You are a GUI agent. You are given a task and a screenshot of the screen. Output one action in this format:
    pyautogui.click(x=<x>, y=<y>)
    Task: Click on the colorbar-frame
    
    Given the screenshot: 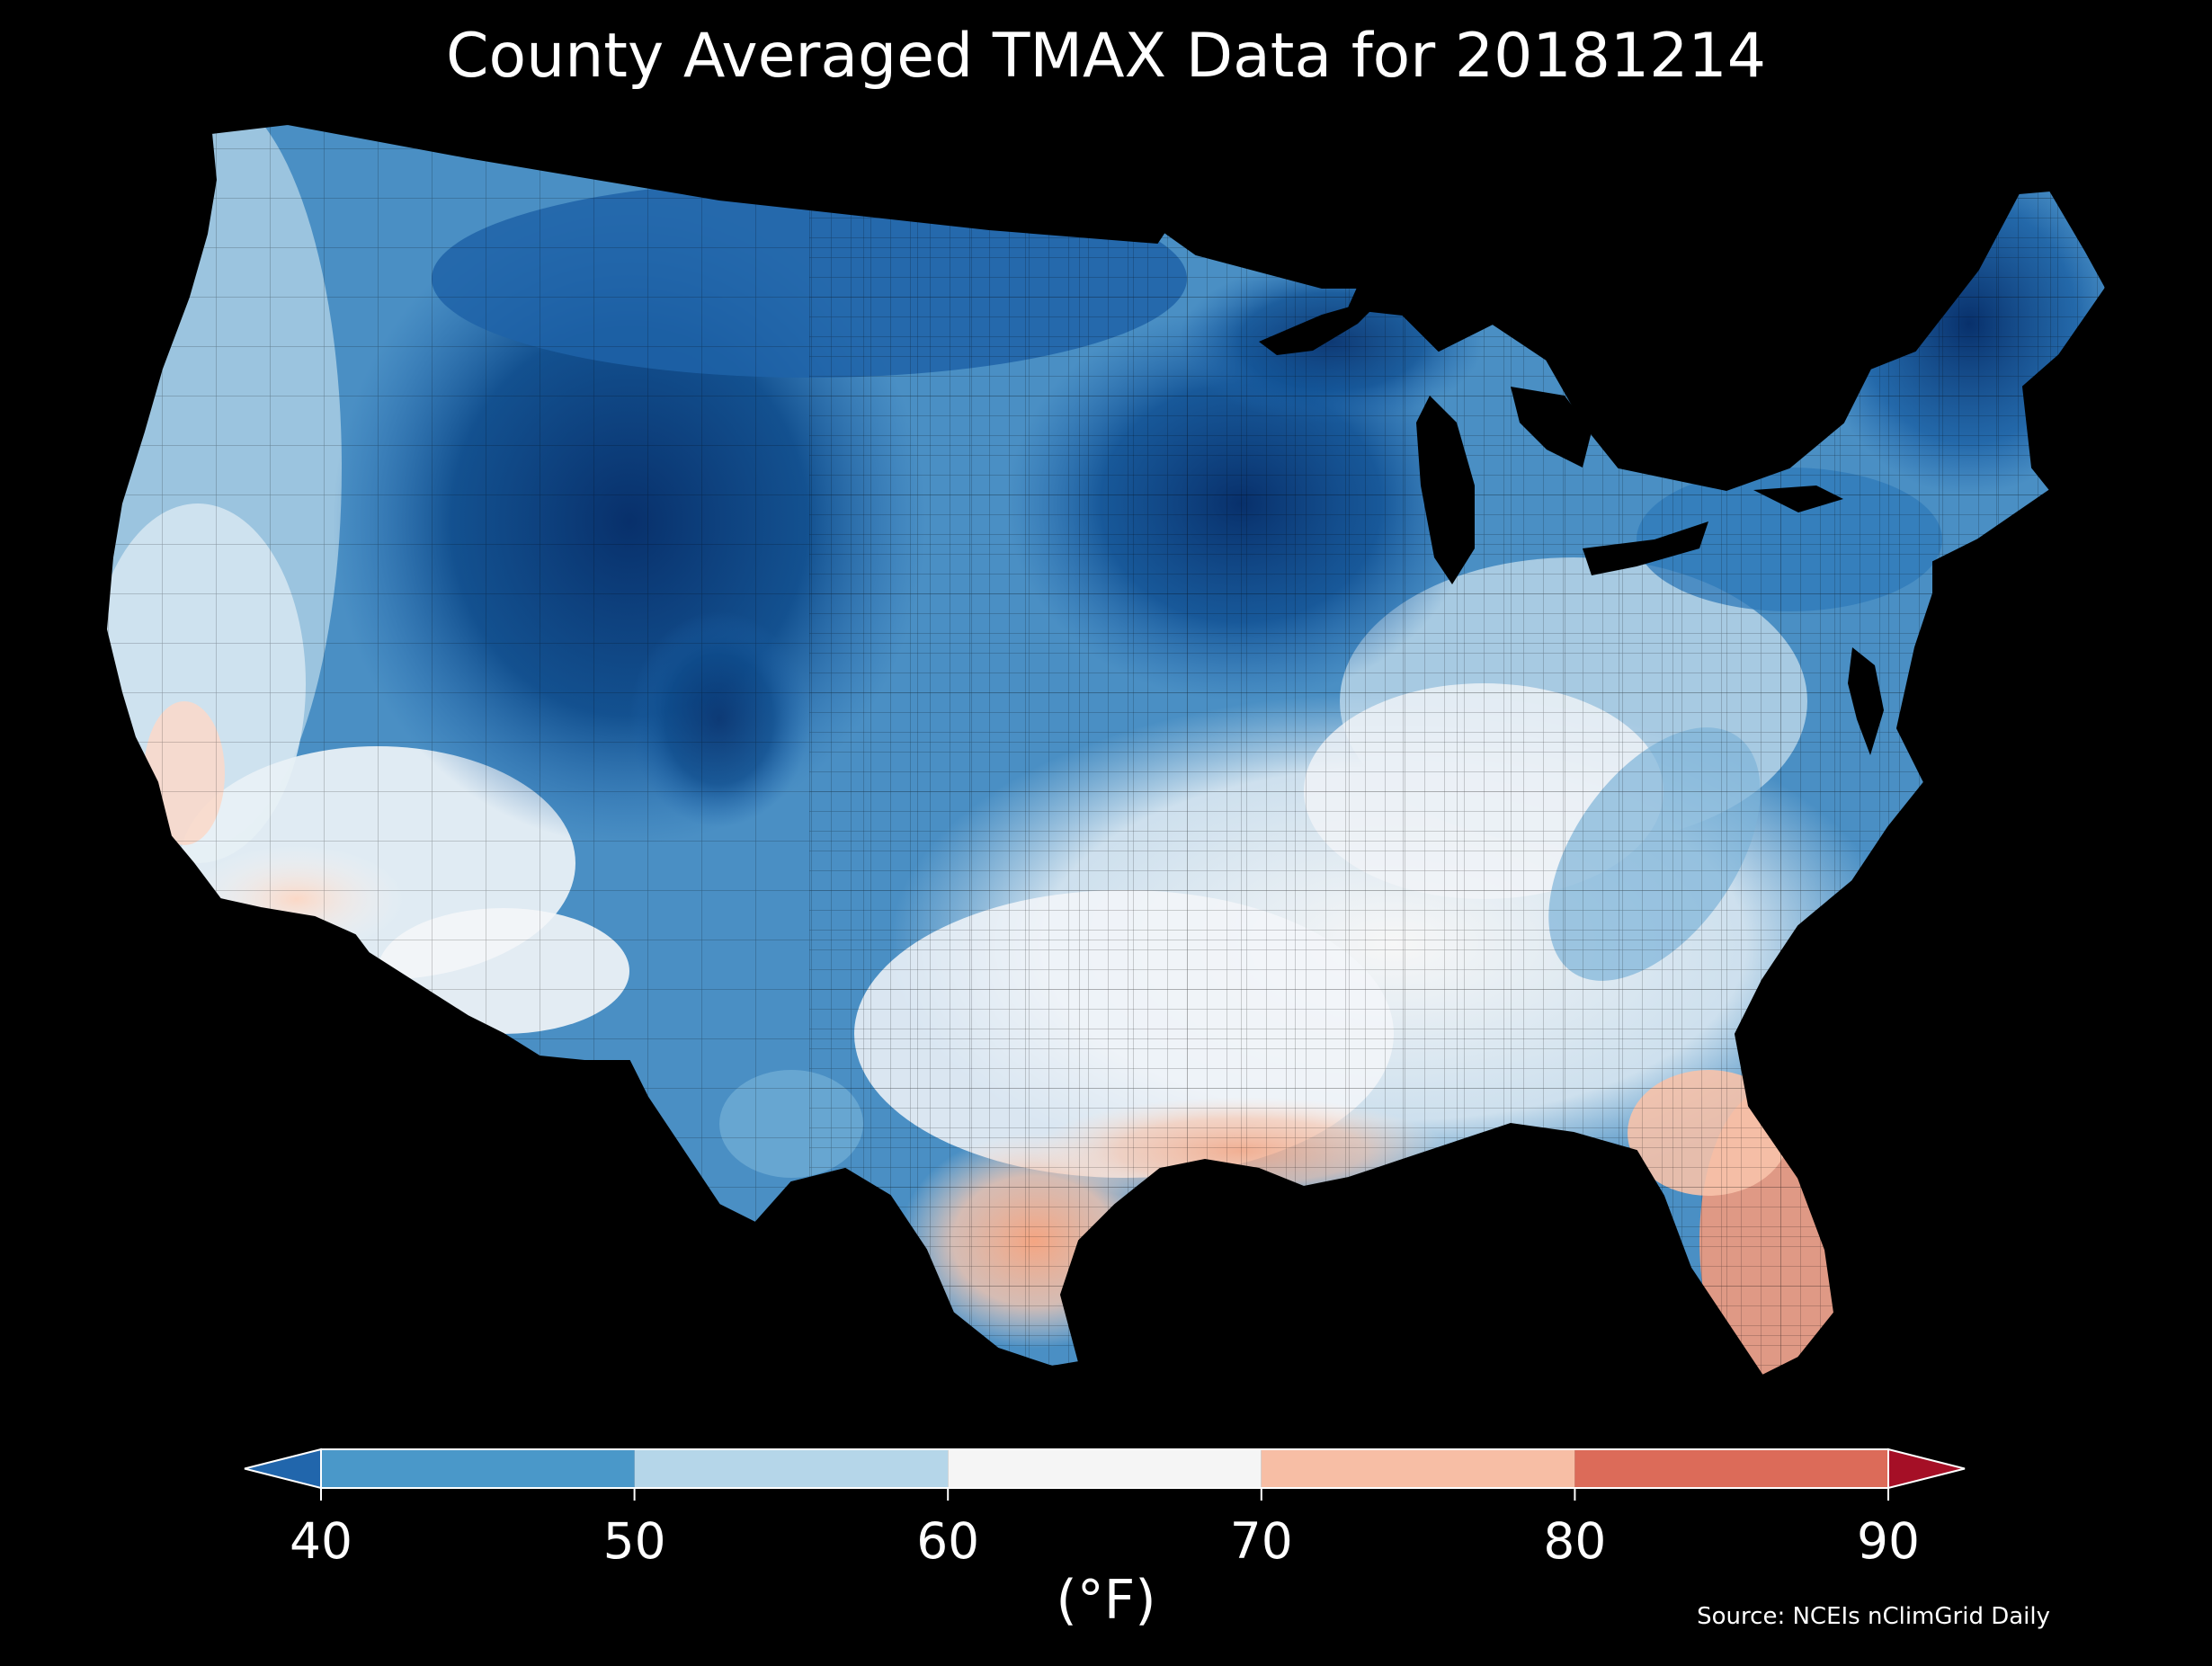 What is the action you would take?
    pyautogui.click(x=1104, y=1468)
    